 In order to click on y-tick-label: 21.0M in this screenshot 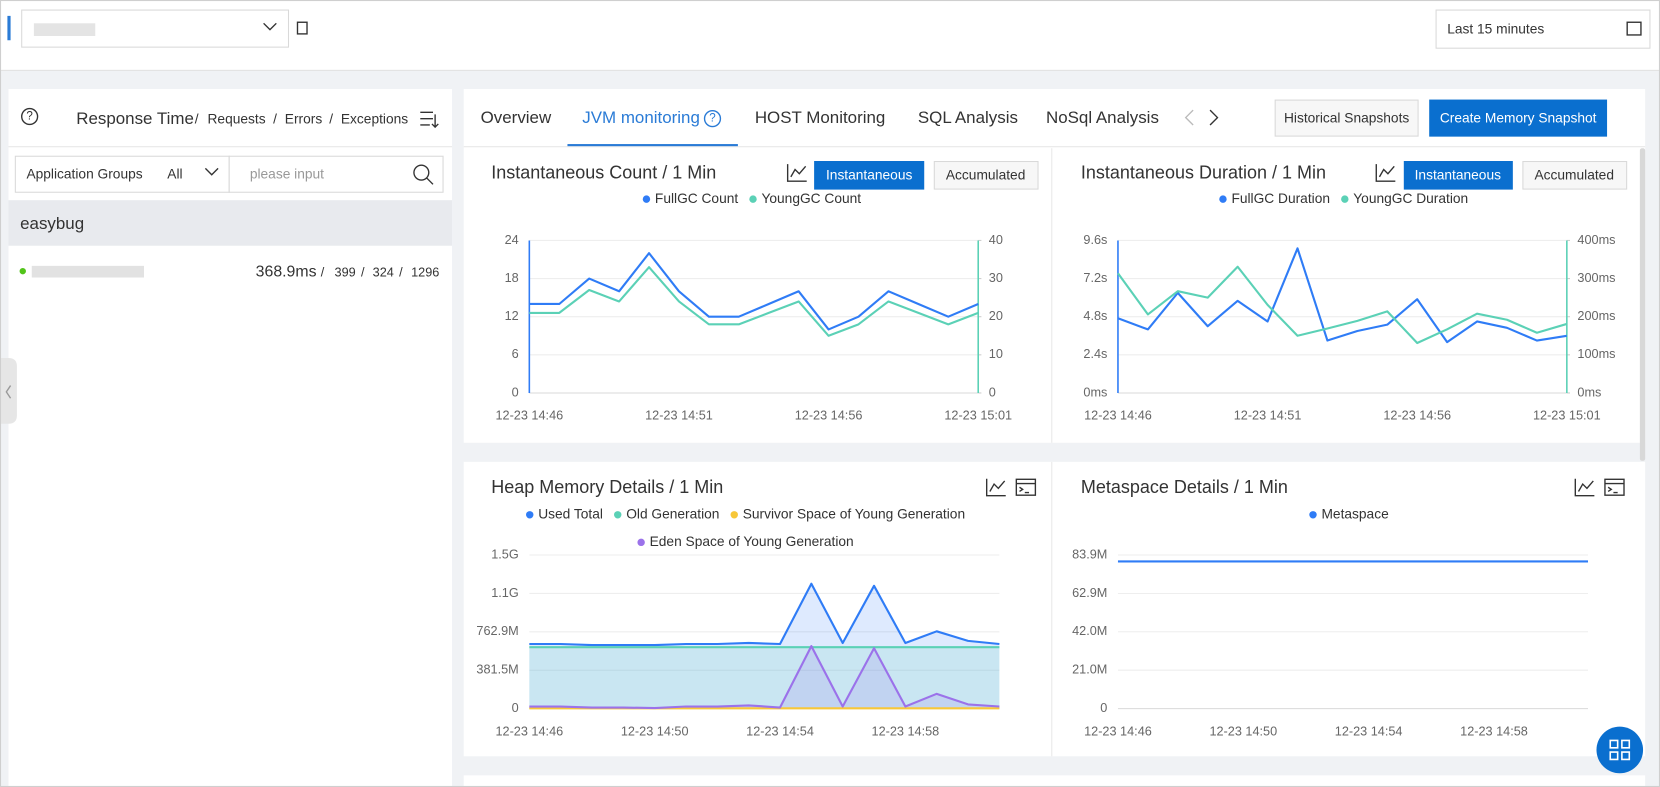, I will do `click(1089, 670)`.